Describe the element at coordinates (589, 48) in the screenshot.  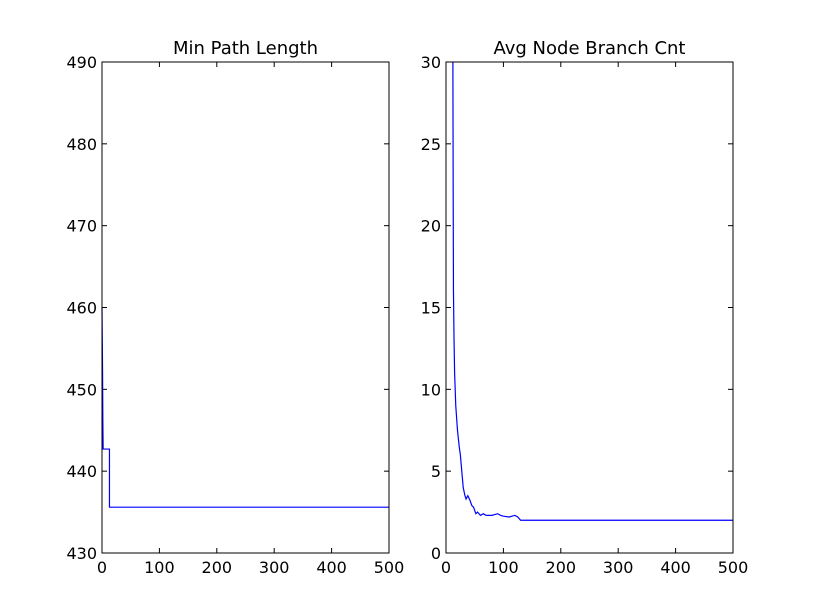
I see `chart-title: Avg Node Branch Cnt` at that location.